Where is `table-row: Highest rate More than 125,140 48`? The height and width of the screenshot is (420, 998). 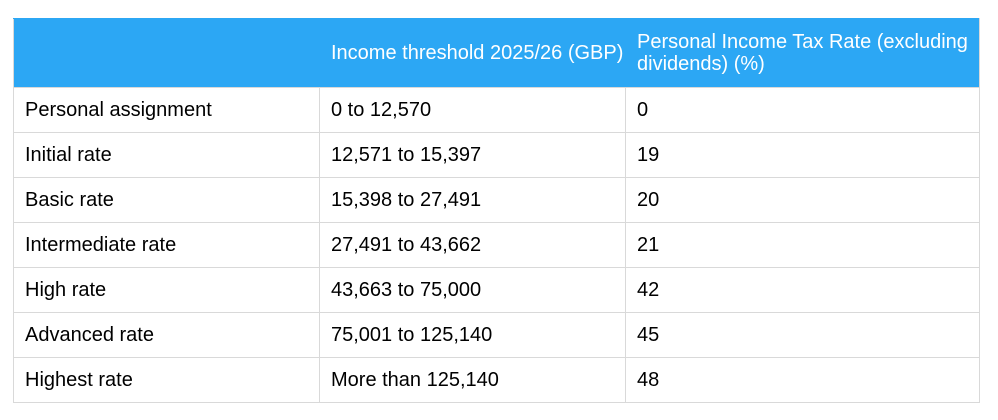 table-row: Highest rate More than 125,140 48 is located at coordinates (496, 380).